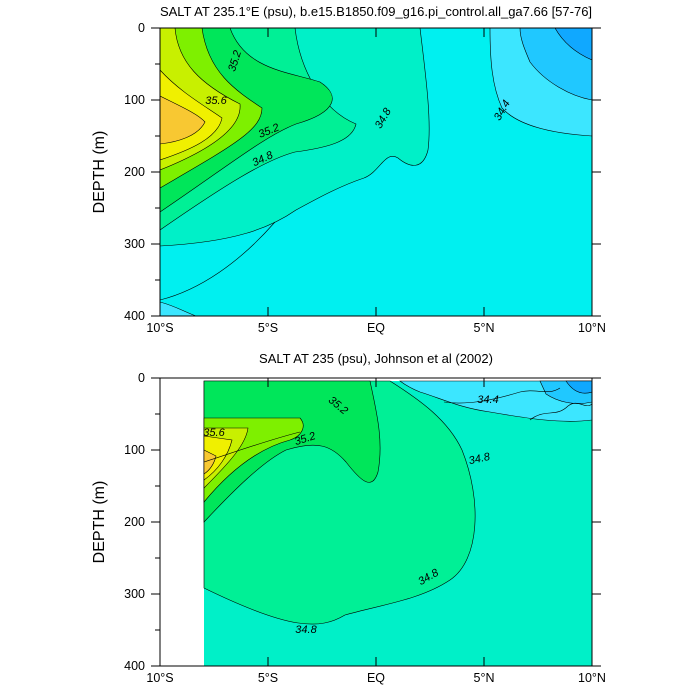 The width and height of the screenshot is (700, 700). Describe the element at coordinates (376, 328) in the screenshot. I see `model-x-tick-label: EQ` at that location.